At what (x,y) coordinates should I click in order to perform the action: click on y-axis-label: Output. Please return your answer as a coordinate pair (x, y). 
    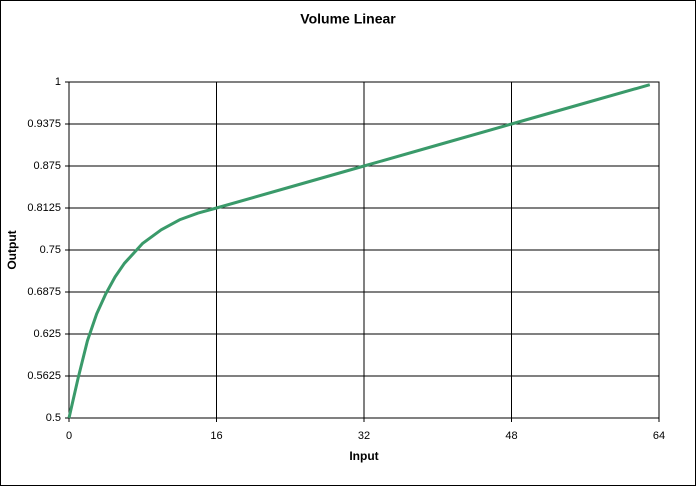
    Looking at the image, I should click on (12, 249).